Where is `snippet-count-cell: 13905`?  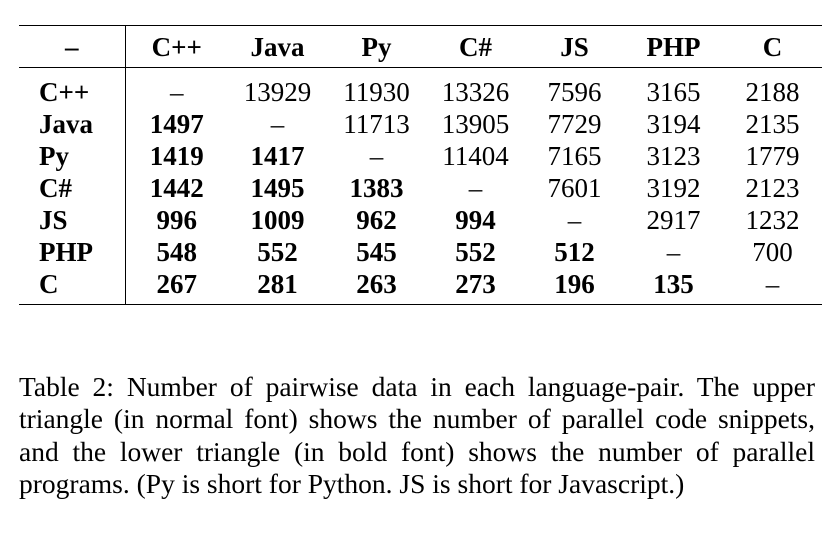
snippet-count-cell: 13905 is located at coordinates (475, 124).